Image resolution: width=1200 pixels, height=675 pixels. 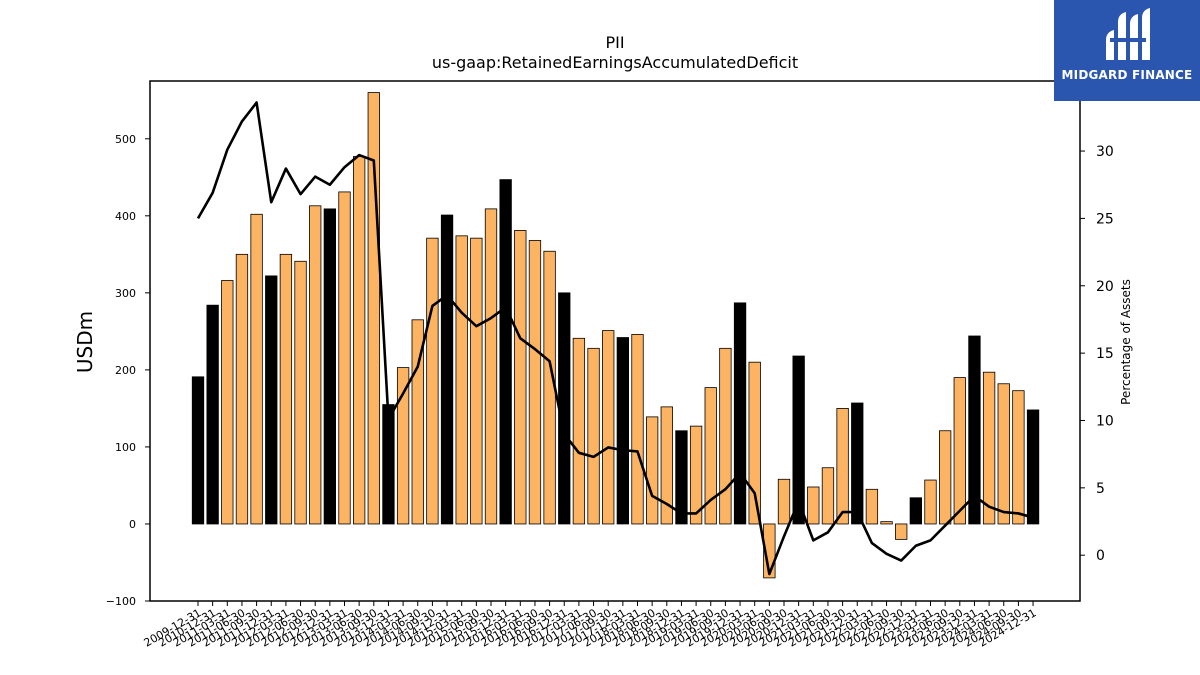 What do you see at coordinates (614, 42) in the screenshot?
I see `chart-title: PII` at bounding box center [614, 42].